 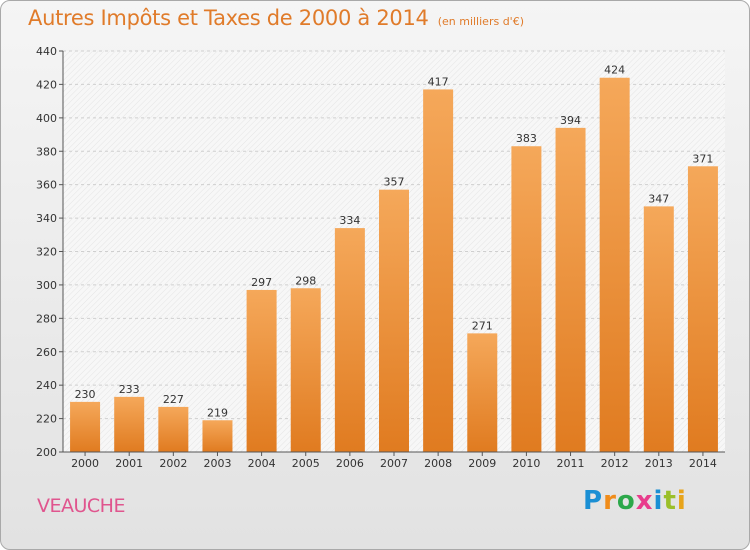 What do you see at coordinates (217, 436) in the screenshot?
I see `bar-2003` at bounding box center [217, 436].